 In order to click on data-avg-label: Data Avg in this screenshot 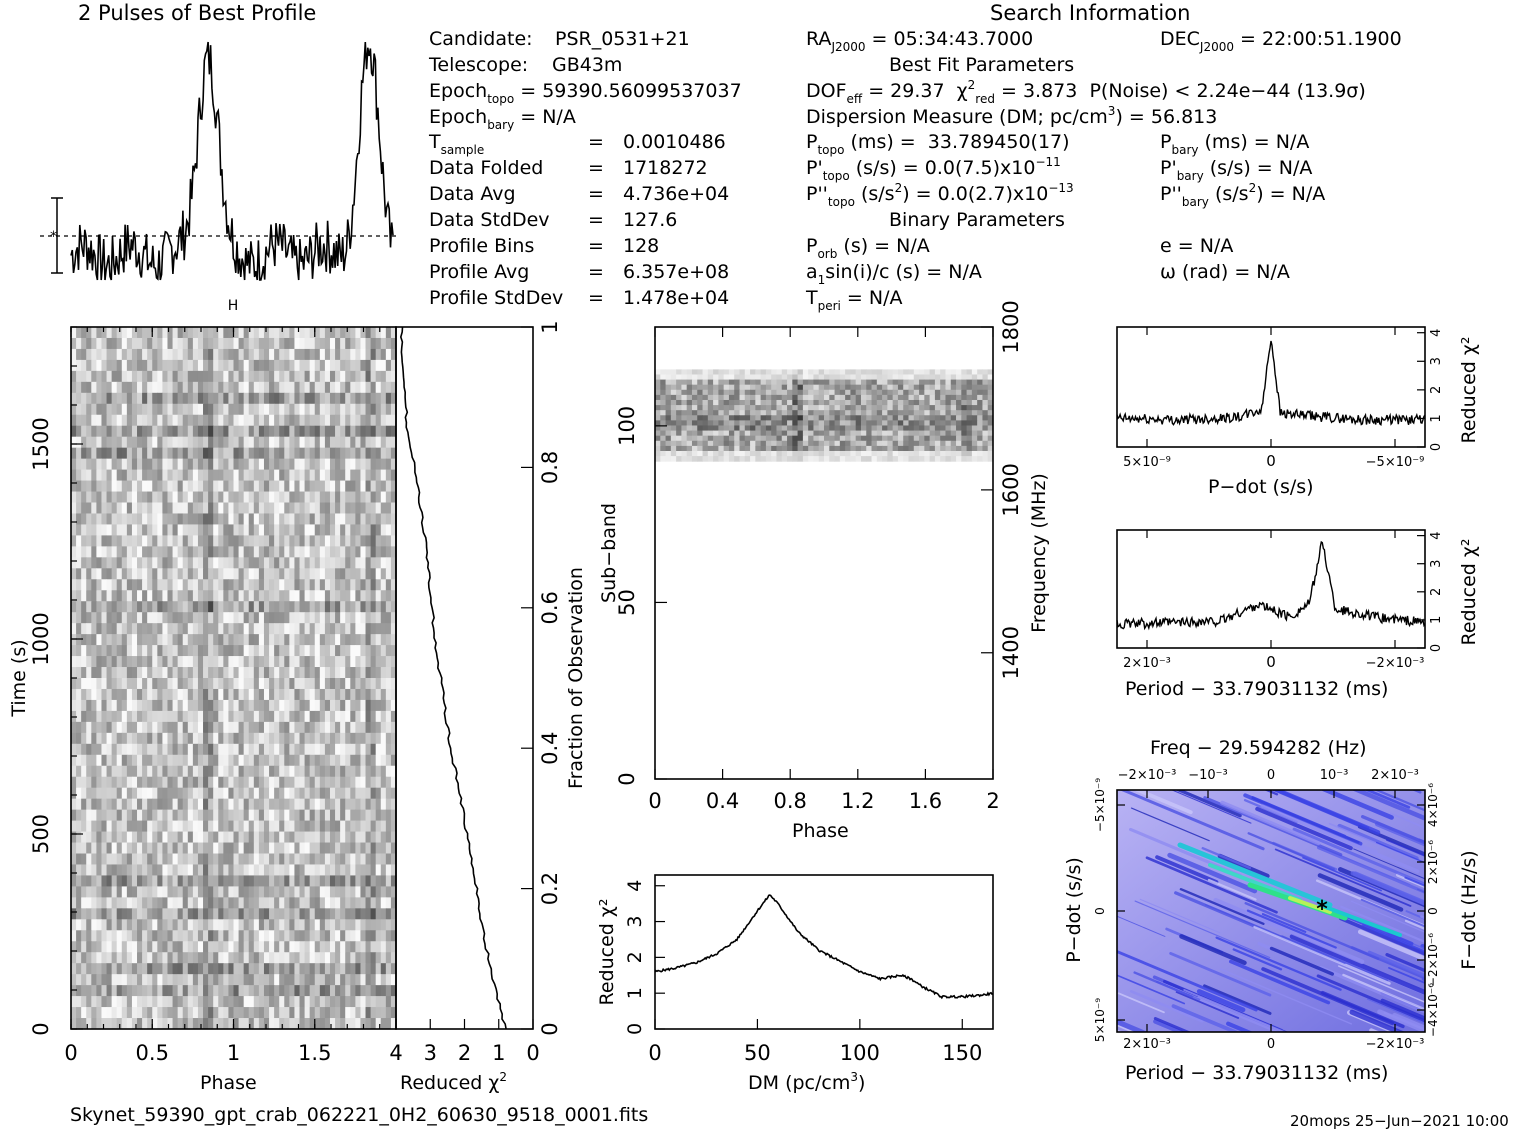, I will do `click(472, 194)`.